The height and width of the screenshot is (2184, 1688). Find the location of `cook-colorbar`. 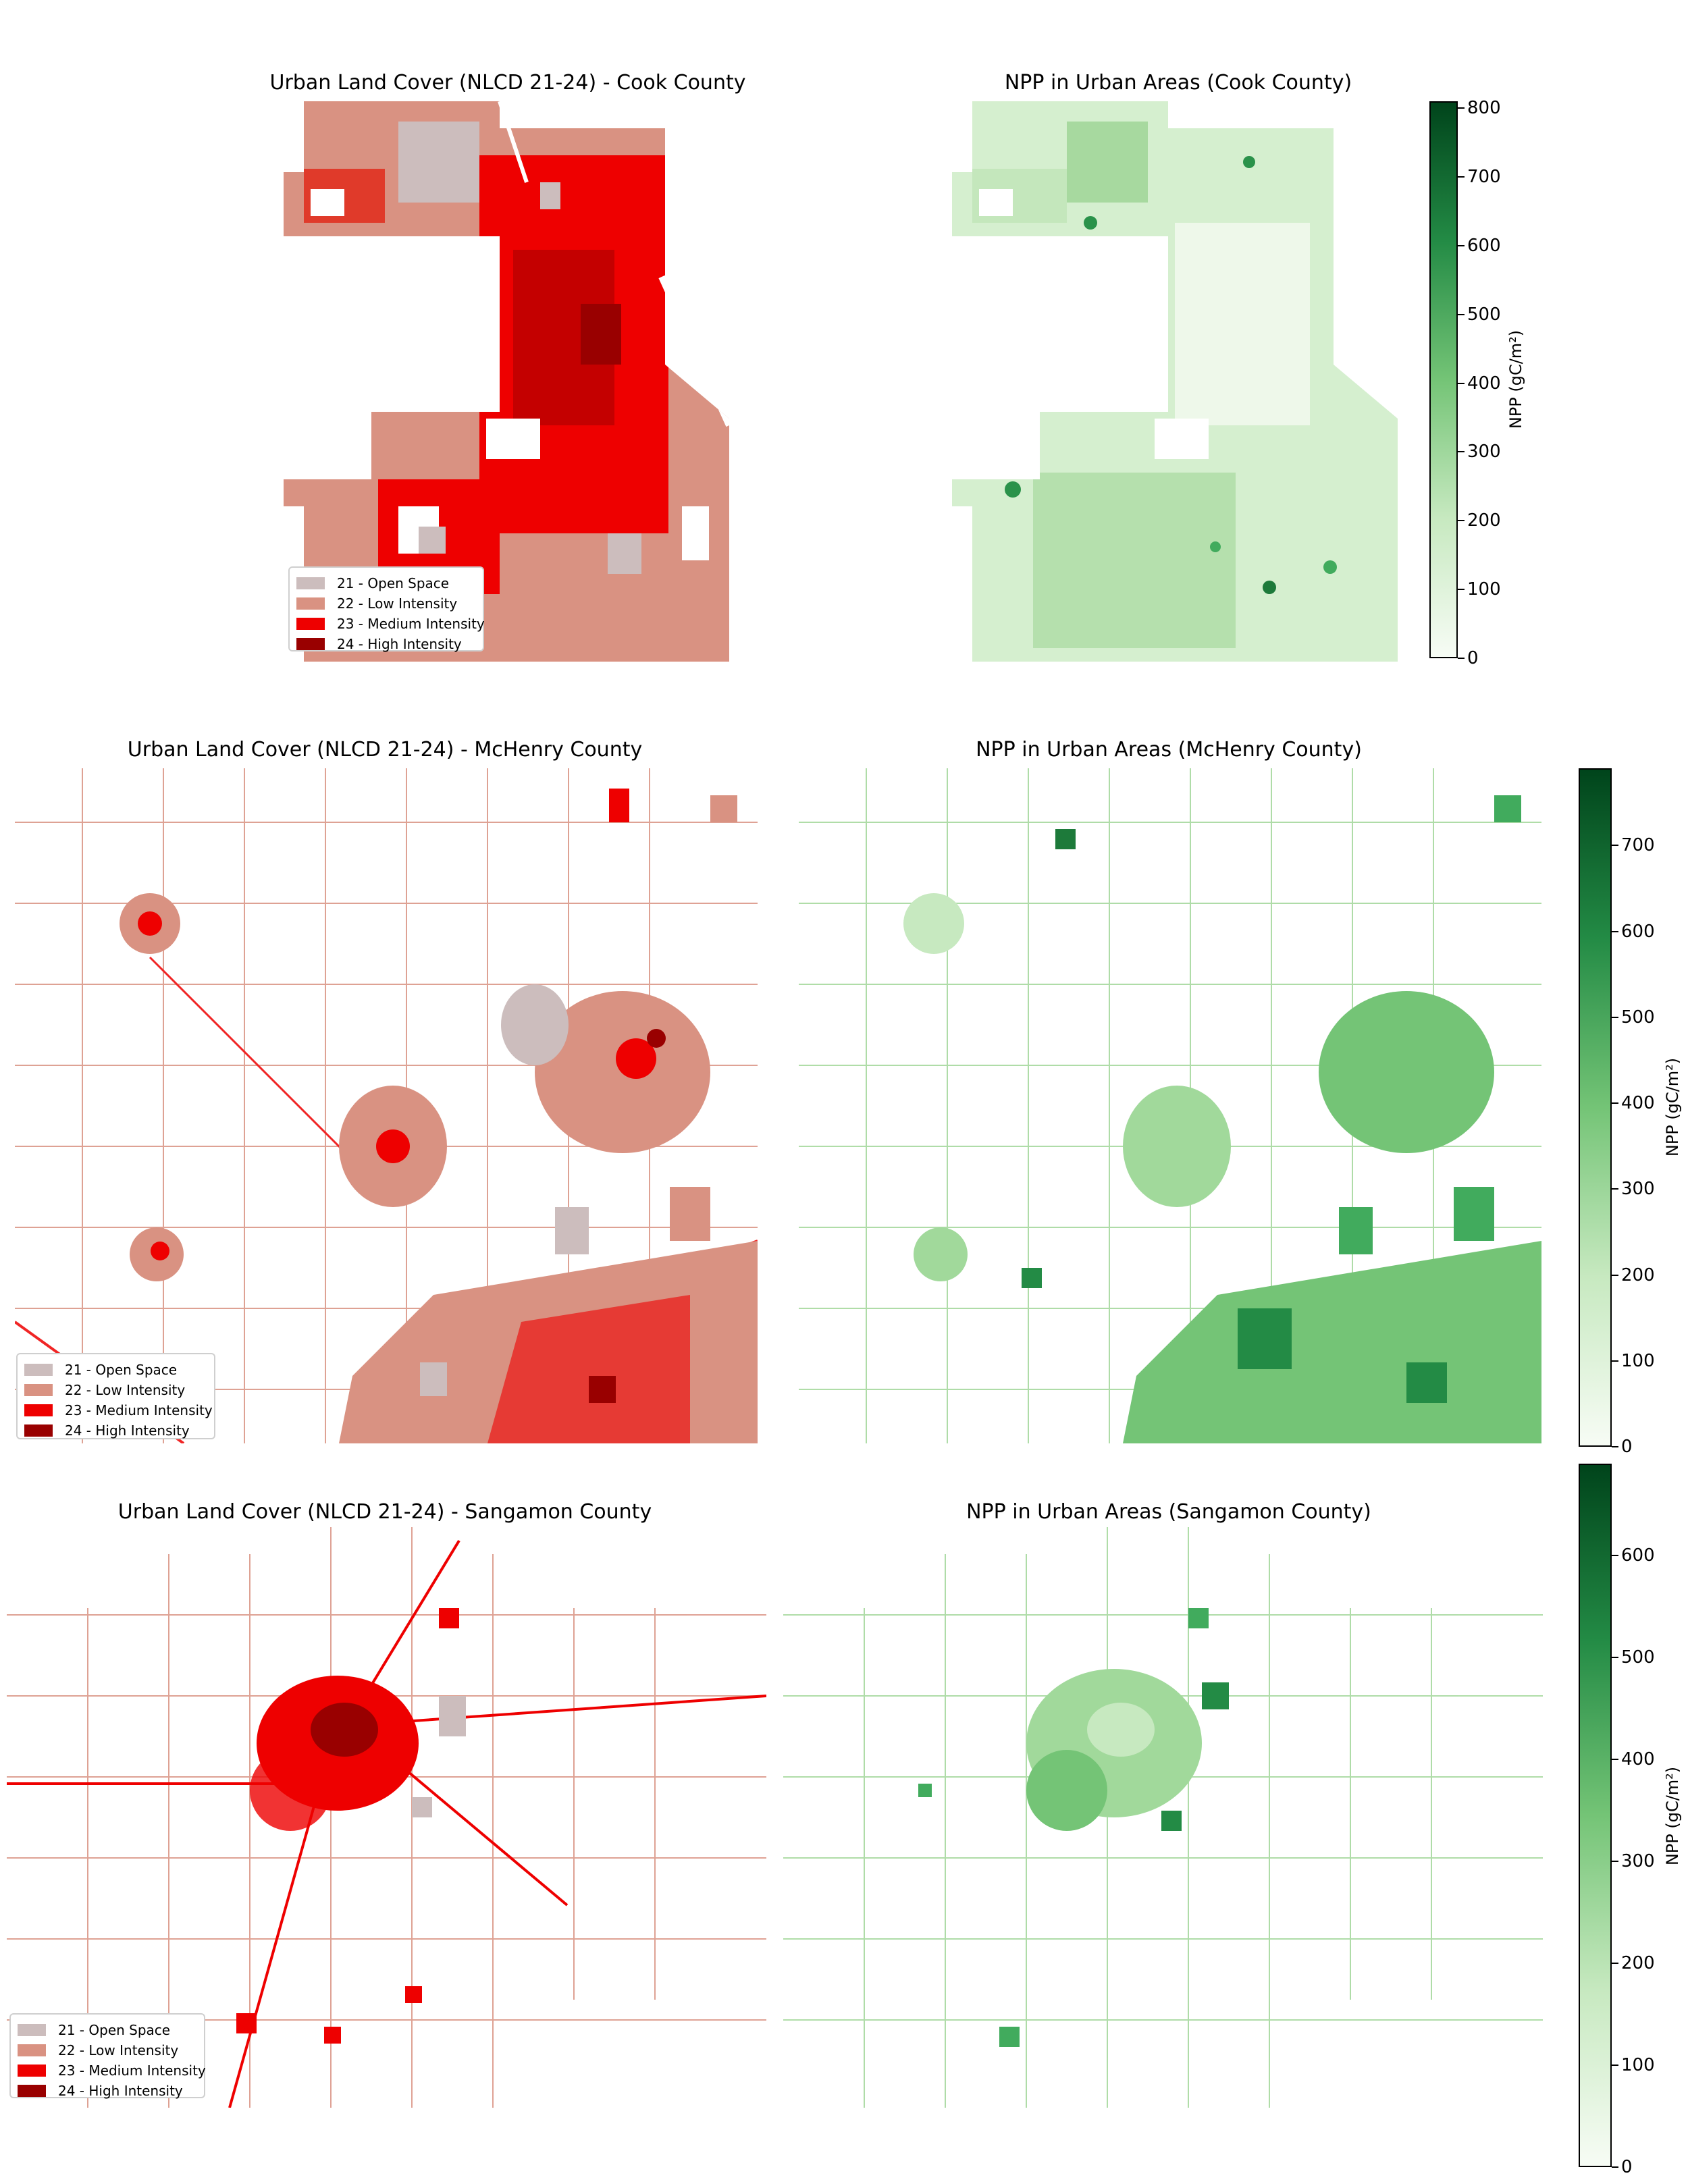

cook-colorbar is located at coordinates (1443, 379).